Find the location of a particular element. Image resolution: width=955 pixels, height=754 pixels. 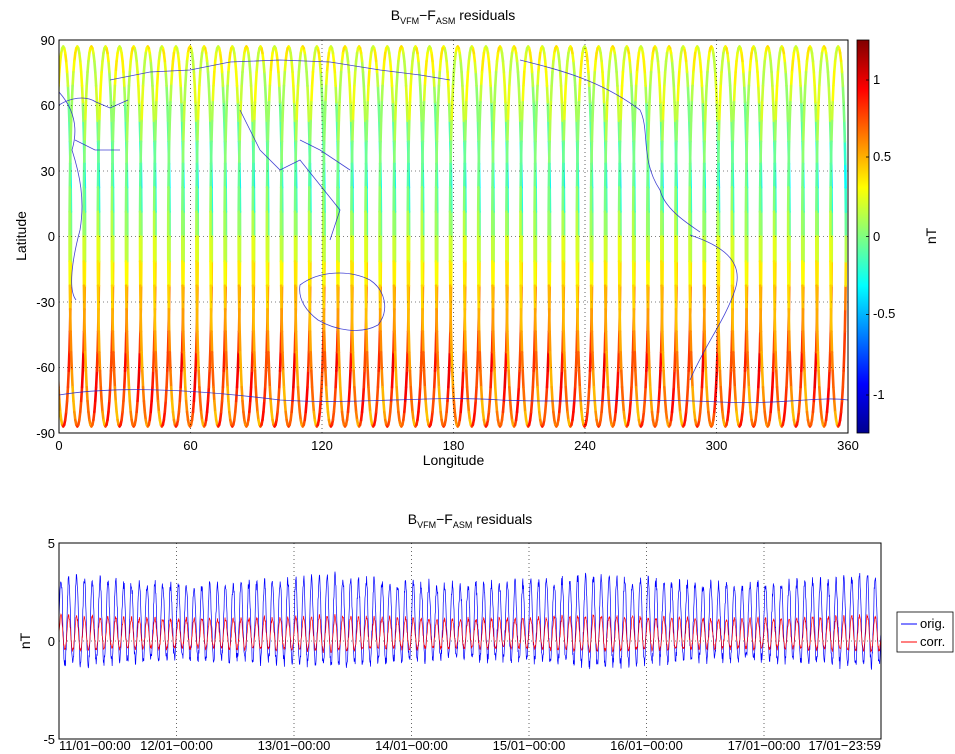

map-title: BVFM−FASM residuals is located at coordinates (453, 16).